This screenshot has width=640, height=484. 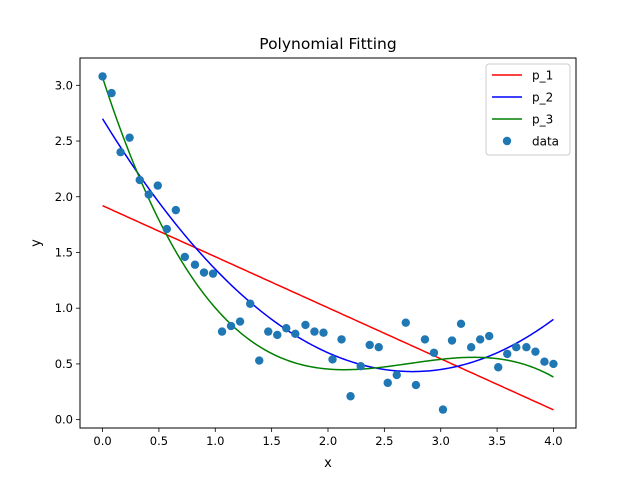 What do you see at coordinates (384, 441) in the screenshot?
I see `x-tick-label: 2.5` at bounding box center [384, 441].